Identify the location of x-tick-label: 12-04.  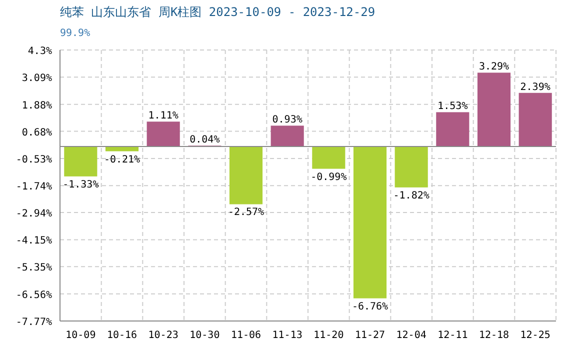
(411, 335).